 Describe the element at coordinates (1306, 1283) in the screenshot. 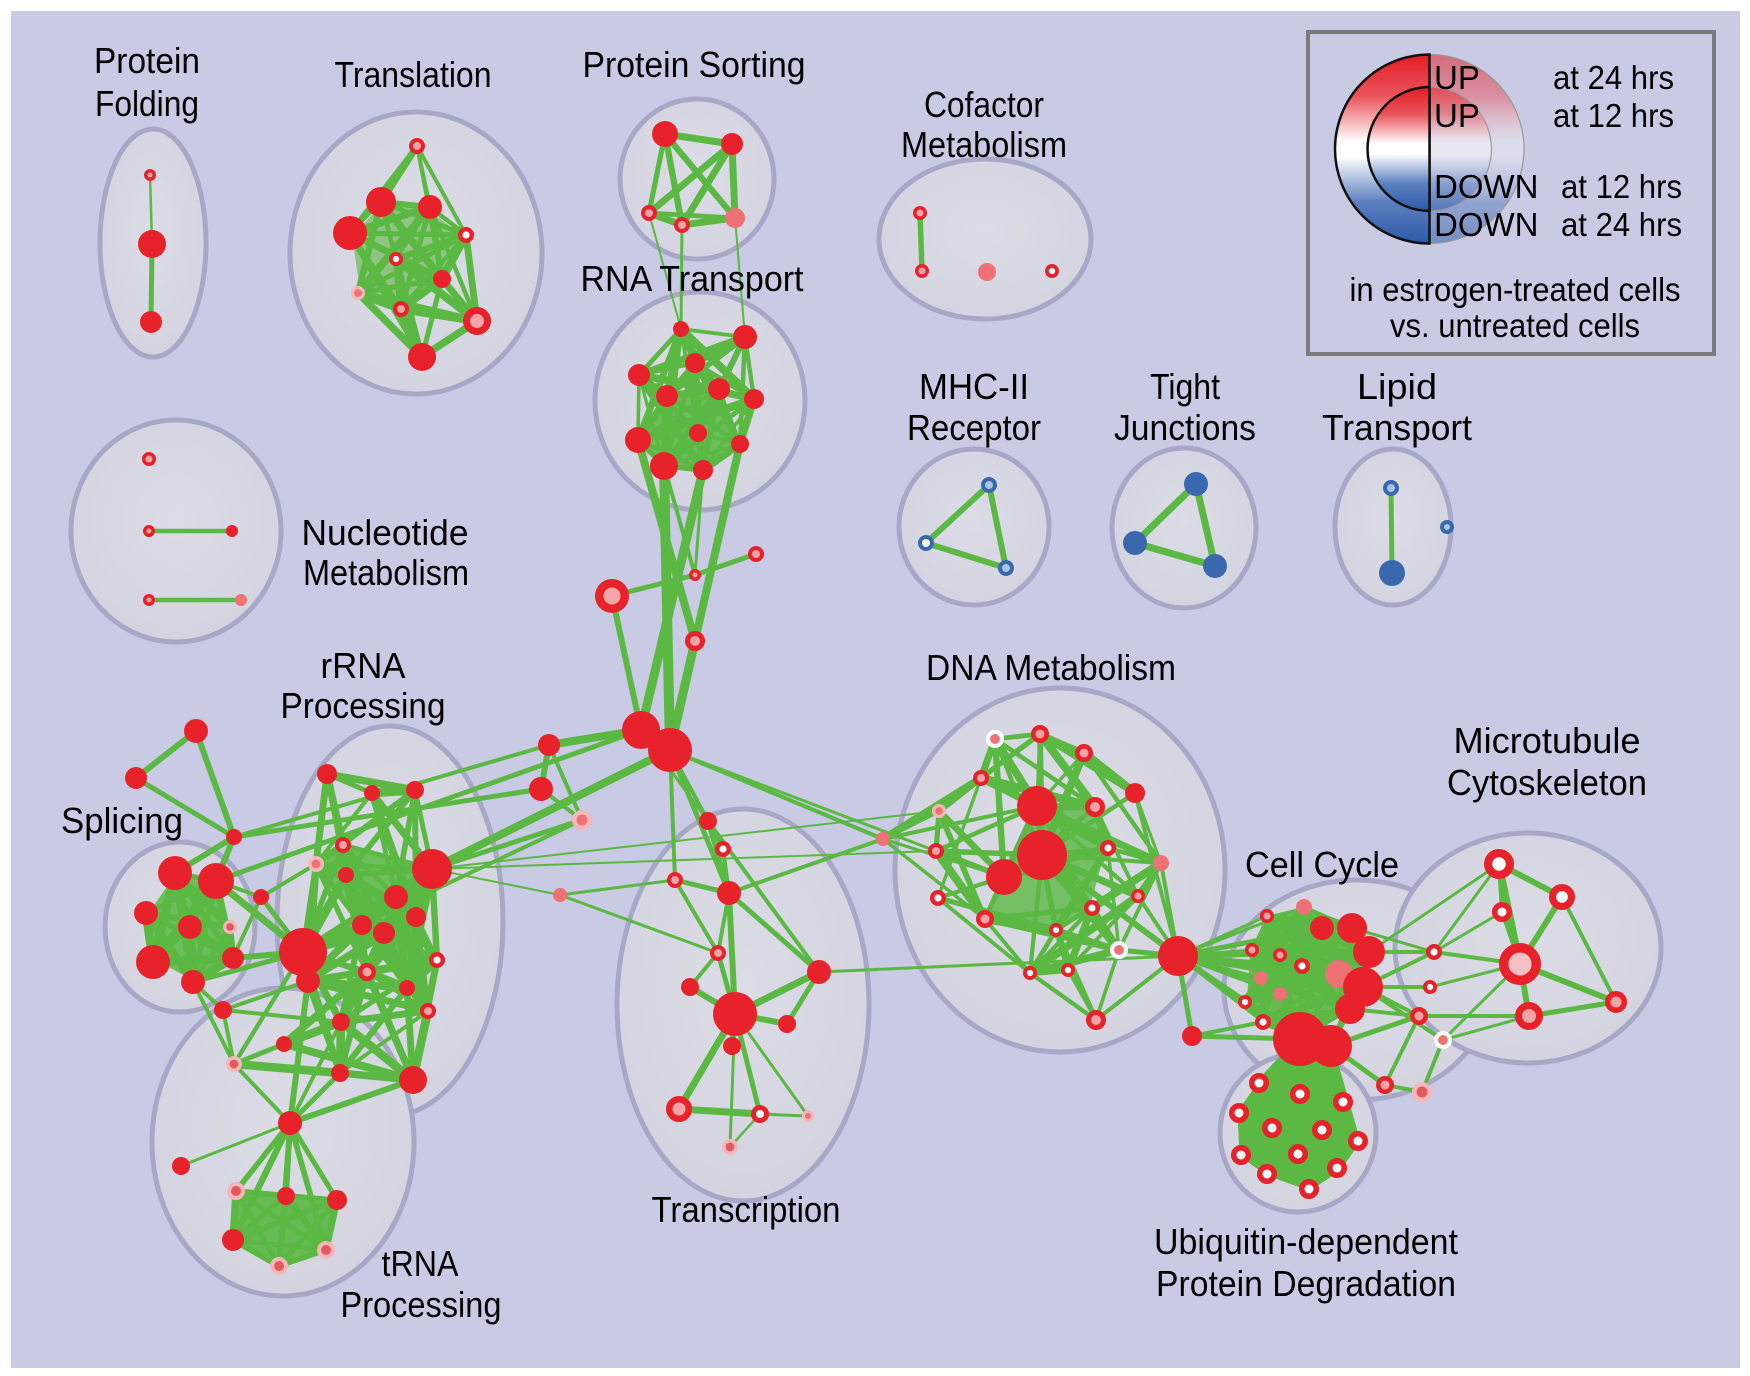

I see `svg-text: Protein Degradation` at that location.